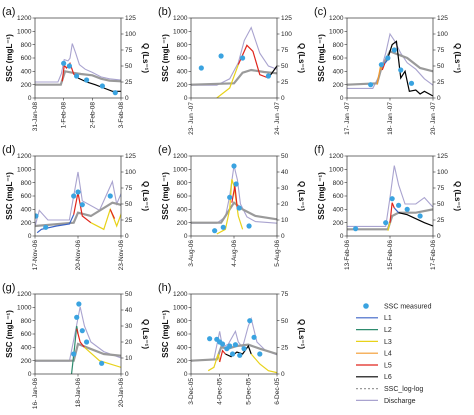 Image resolution: width=474 pixels, height=415 pixels. I want to click on legend-entry-l5: L5, so click(374, 365).